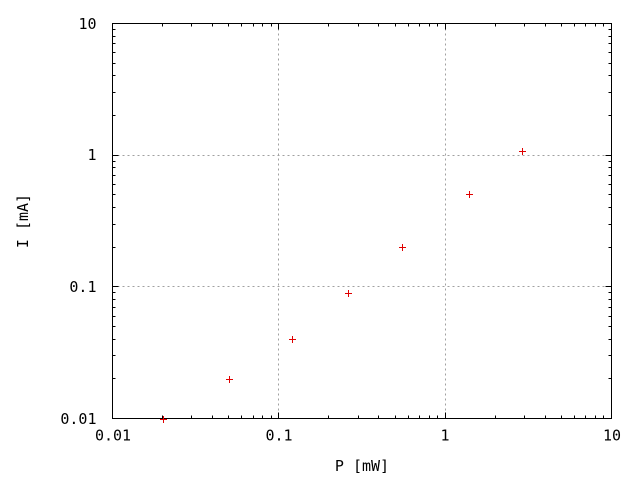  I want to click on x-axis-title: P [mW], so click(362, 466).